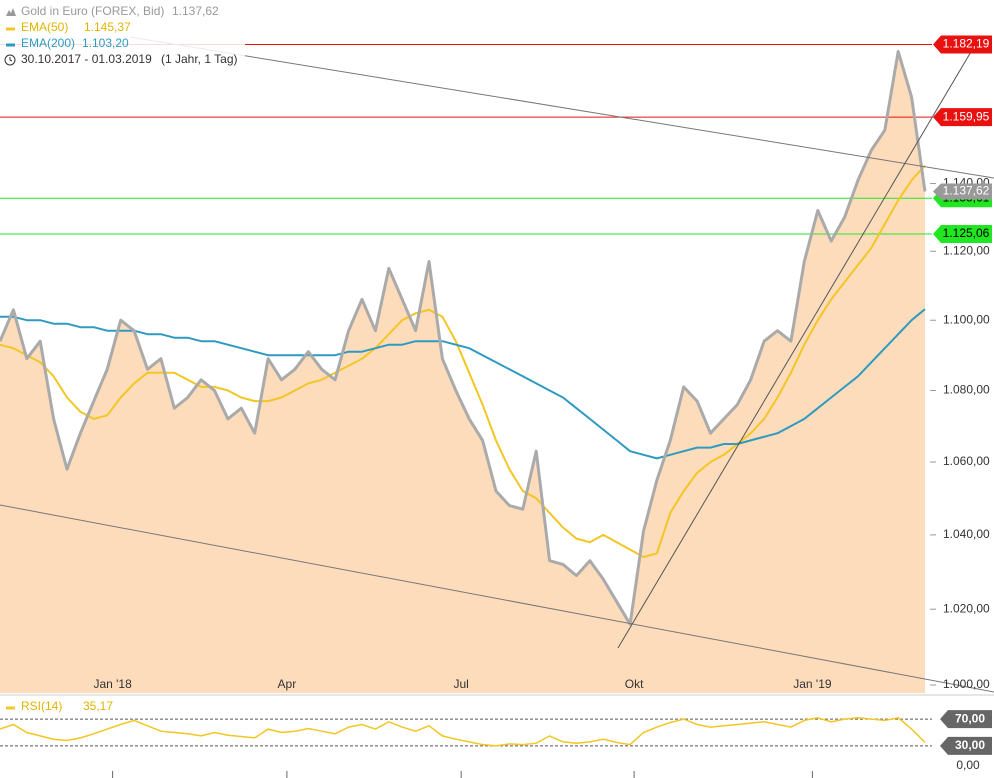 Image resolution: width=994 pixels, height=778 pixels. What do you see at coordinates (966, 319) in the screenshot?
I see `y-tick-label: 1.100,00` at bounding box center [966, 319].